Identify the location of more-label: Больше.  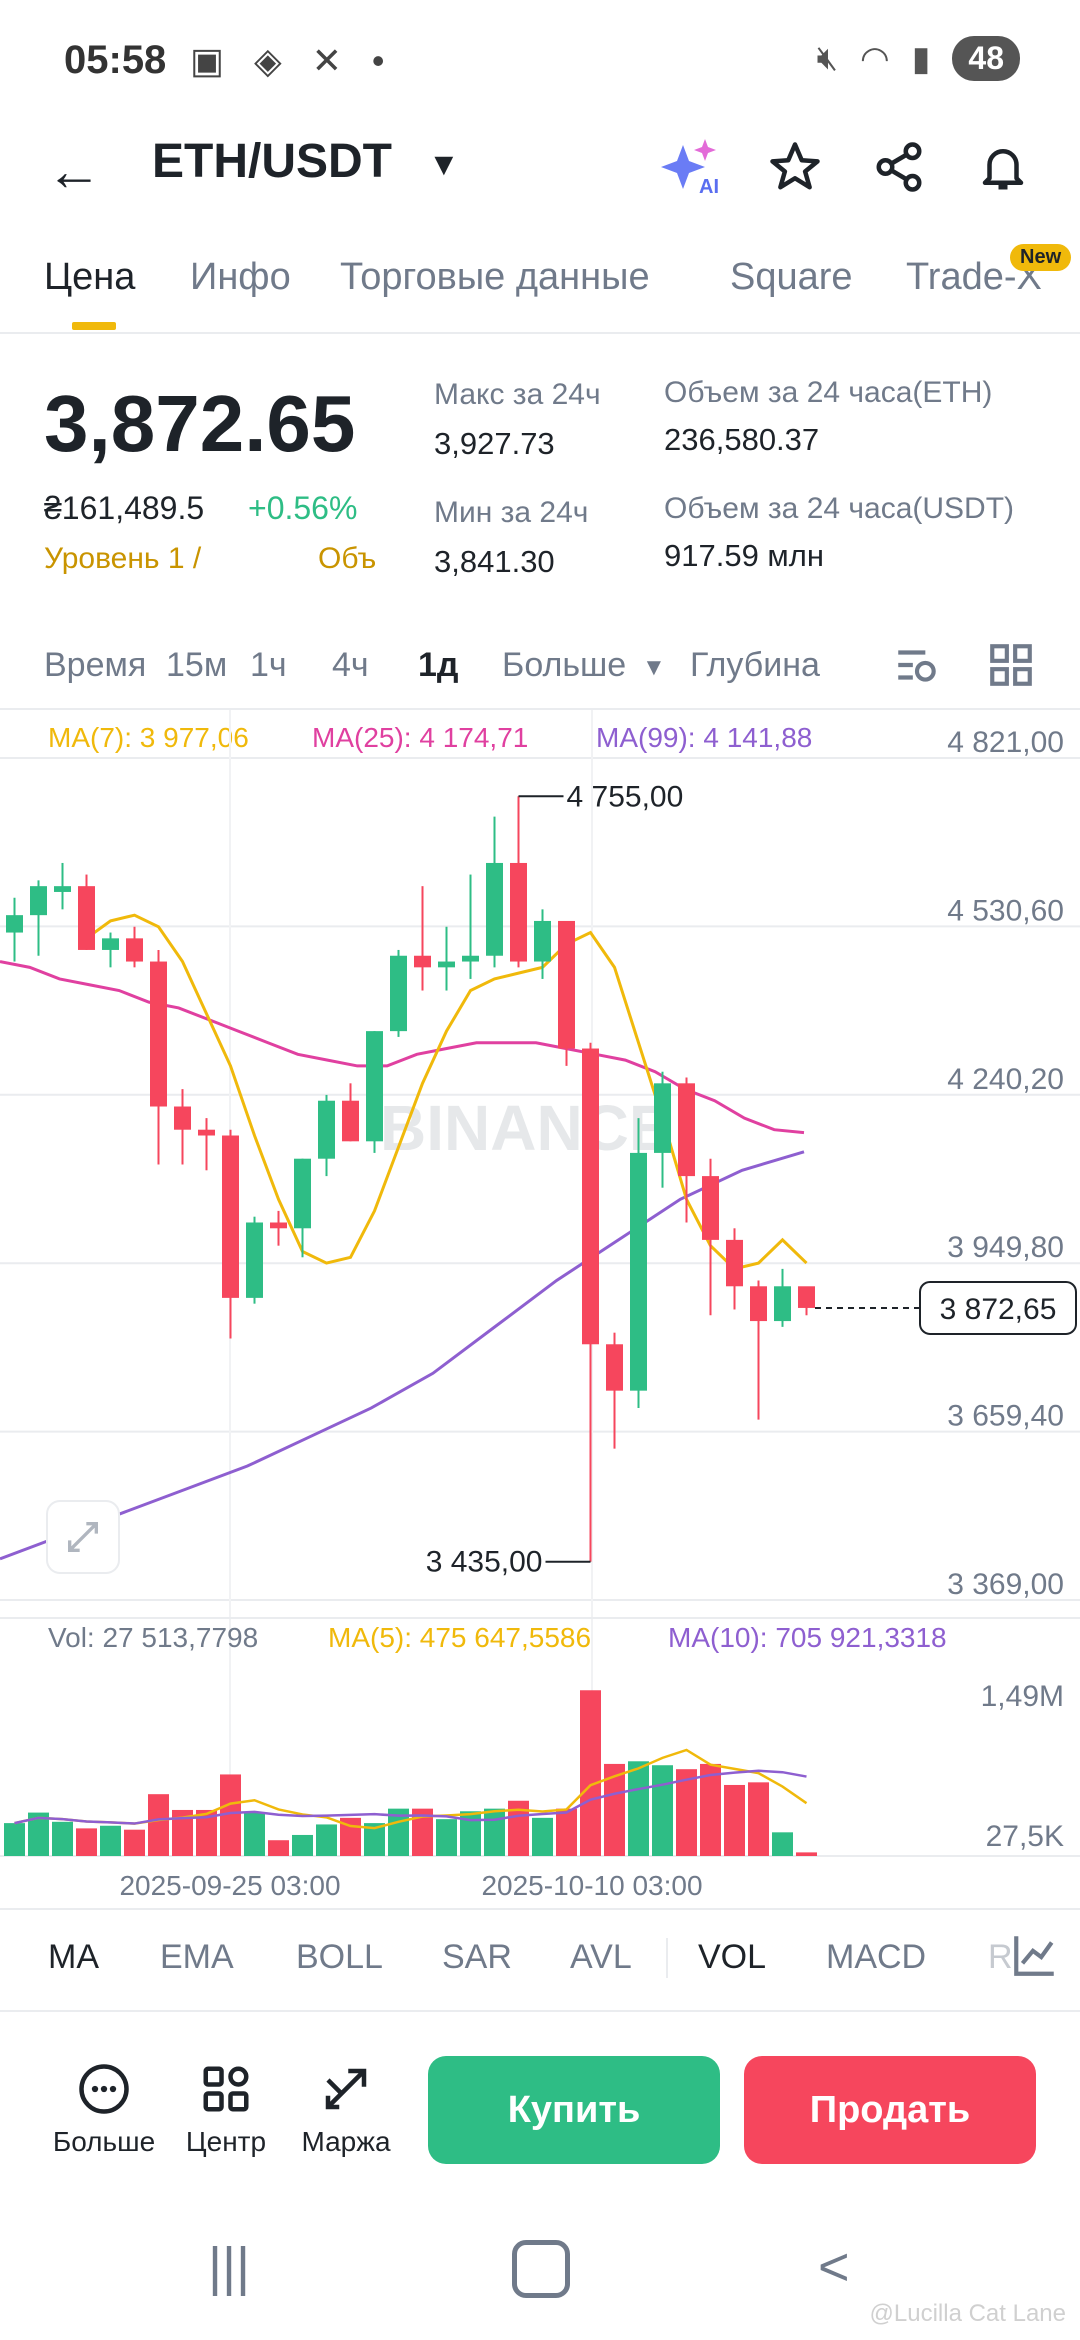
(104, 2141).